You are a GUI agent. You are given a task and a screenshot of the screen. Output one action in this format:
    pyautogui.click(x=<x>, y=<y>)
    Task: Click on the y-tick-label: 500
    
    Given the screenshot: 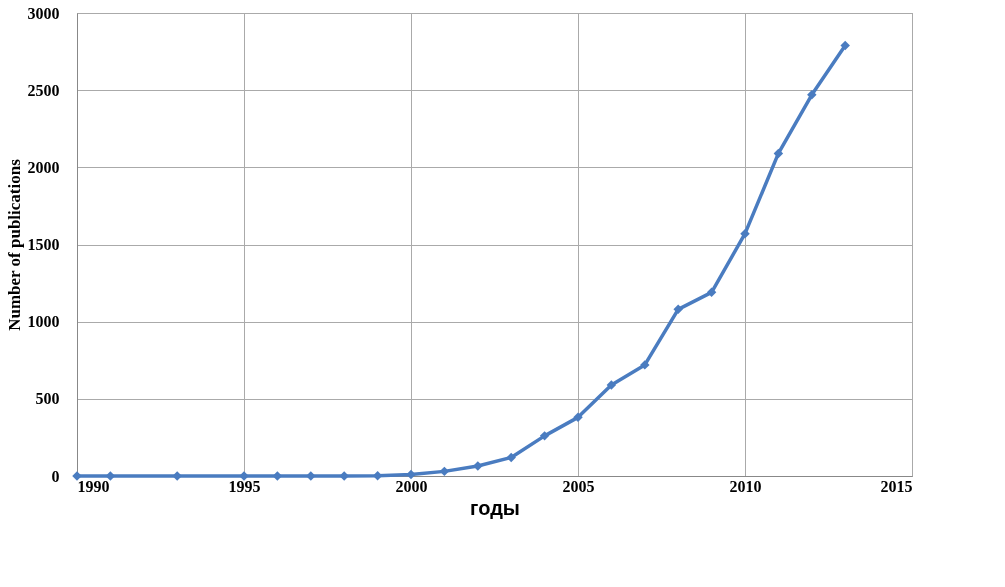 What is the action you would take?
    pyautogui.click(x=47, y=399)
    